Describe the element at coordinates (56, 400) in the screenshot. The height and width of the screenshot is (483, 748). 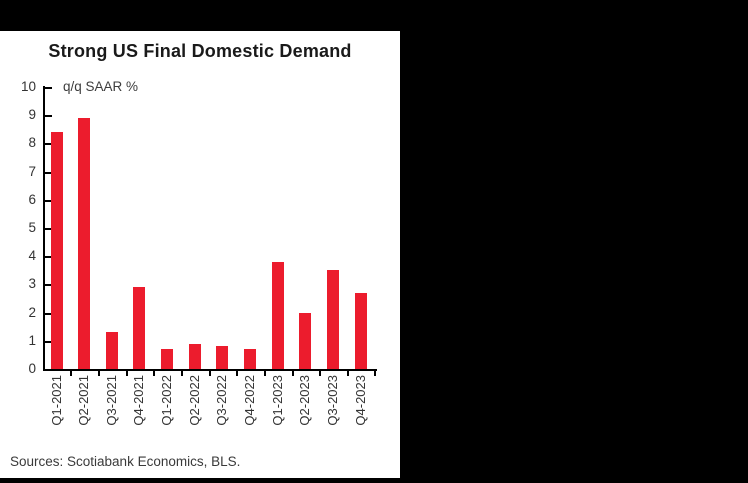
I see `x-tick-label: Q1-2021` at that location.